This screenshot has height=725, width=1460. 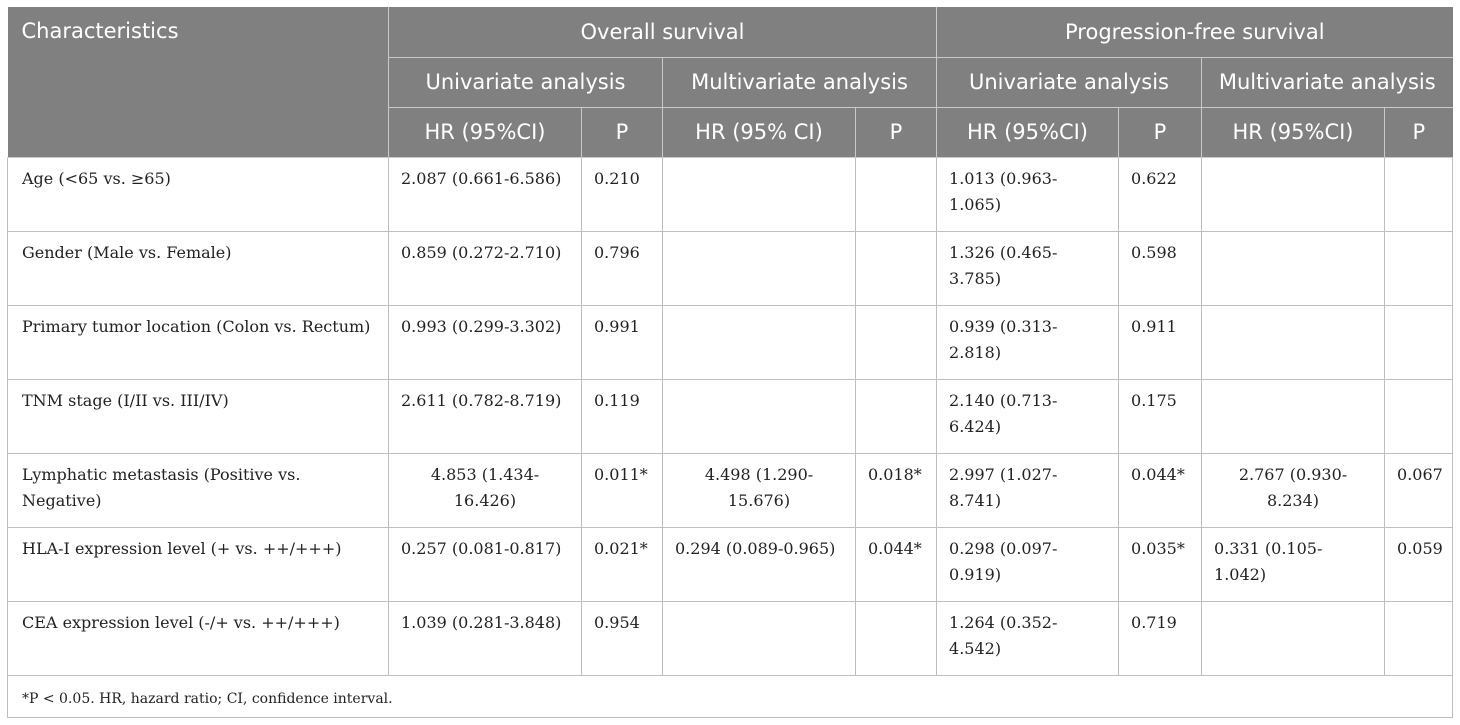 I want to click on cell-os-uni-p: 0.011*, so click(x=622, y=490).